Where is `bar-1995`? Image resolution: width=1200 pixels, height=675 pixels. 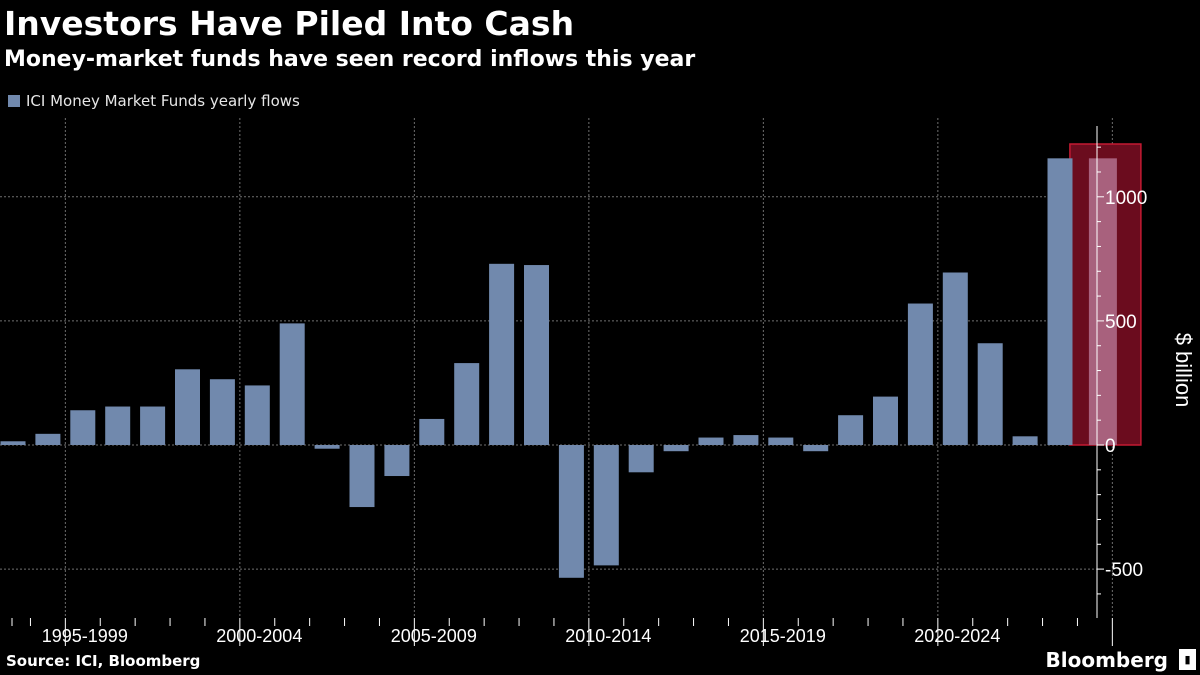 bar-1995 is located at coordinates (83, 427).